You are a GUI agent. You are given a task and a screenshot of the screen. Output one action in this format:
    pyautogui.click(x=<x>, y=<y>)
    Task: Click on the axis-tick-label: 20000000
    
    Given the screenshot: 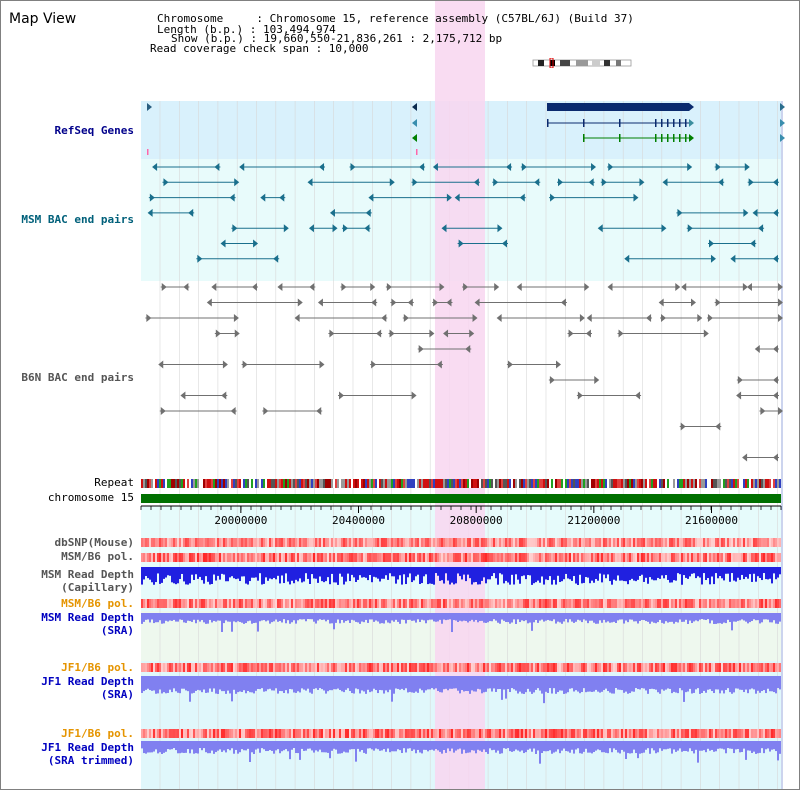 What is the action you would take?
    pyautogui.click(x=240, y=520)
    